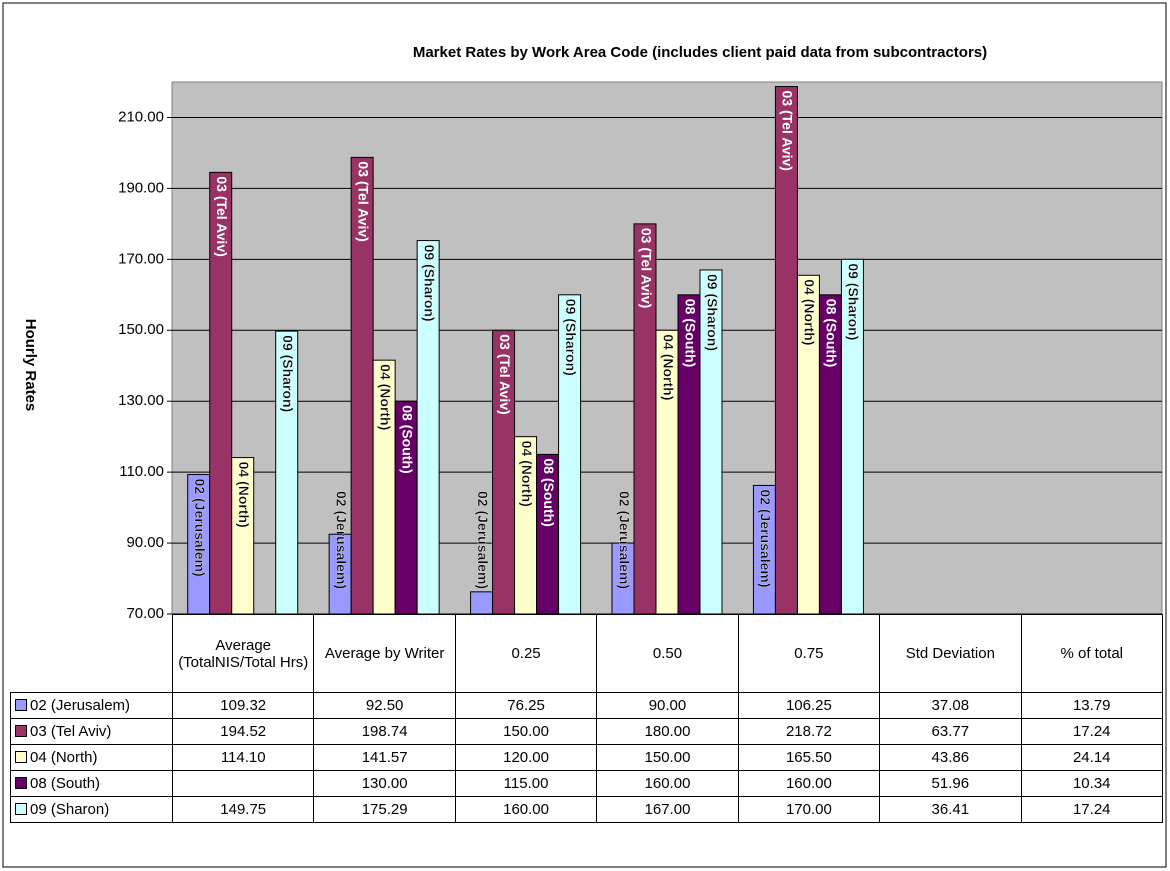 Image resolution: width=1170 pixels, height=871 pixels. Describe the element at coordinates (243, 757) in the screenshot. I see `value-cell: 114.10` at that location.